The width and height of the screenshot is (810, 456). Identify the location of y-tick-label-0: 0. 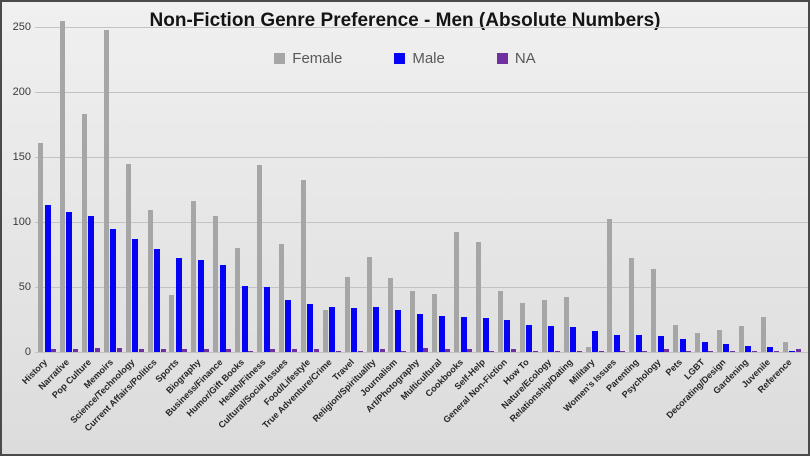
(27, 352).